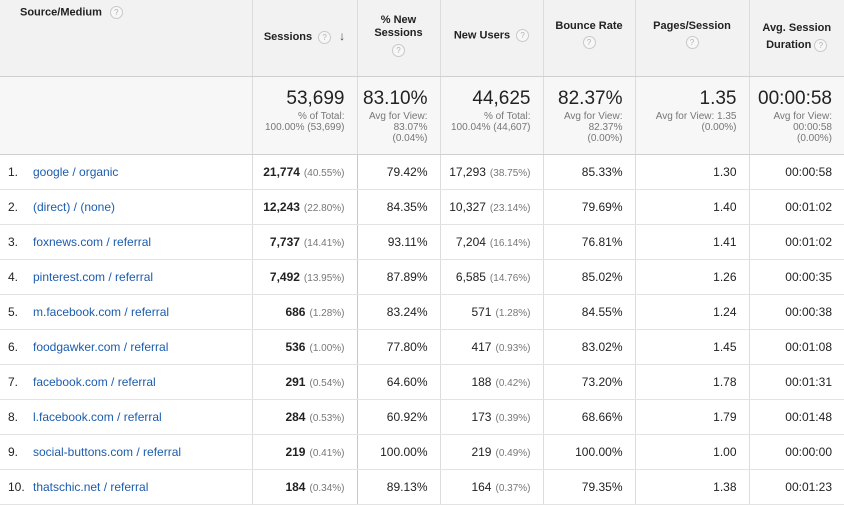 The image size is (844, 505). I want to click on source-cell: 4. pinterest.com / referral, so click(126, 277).